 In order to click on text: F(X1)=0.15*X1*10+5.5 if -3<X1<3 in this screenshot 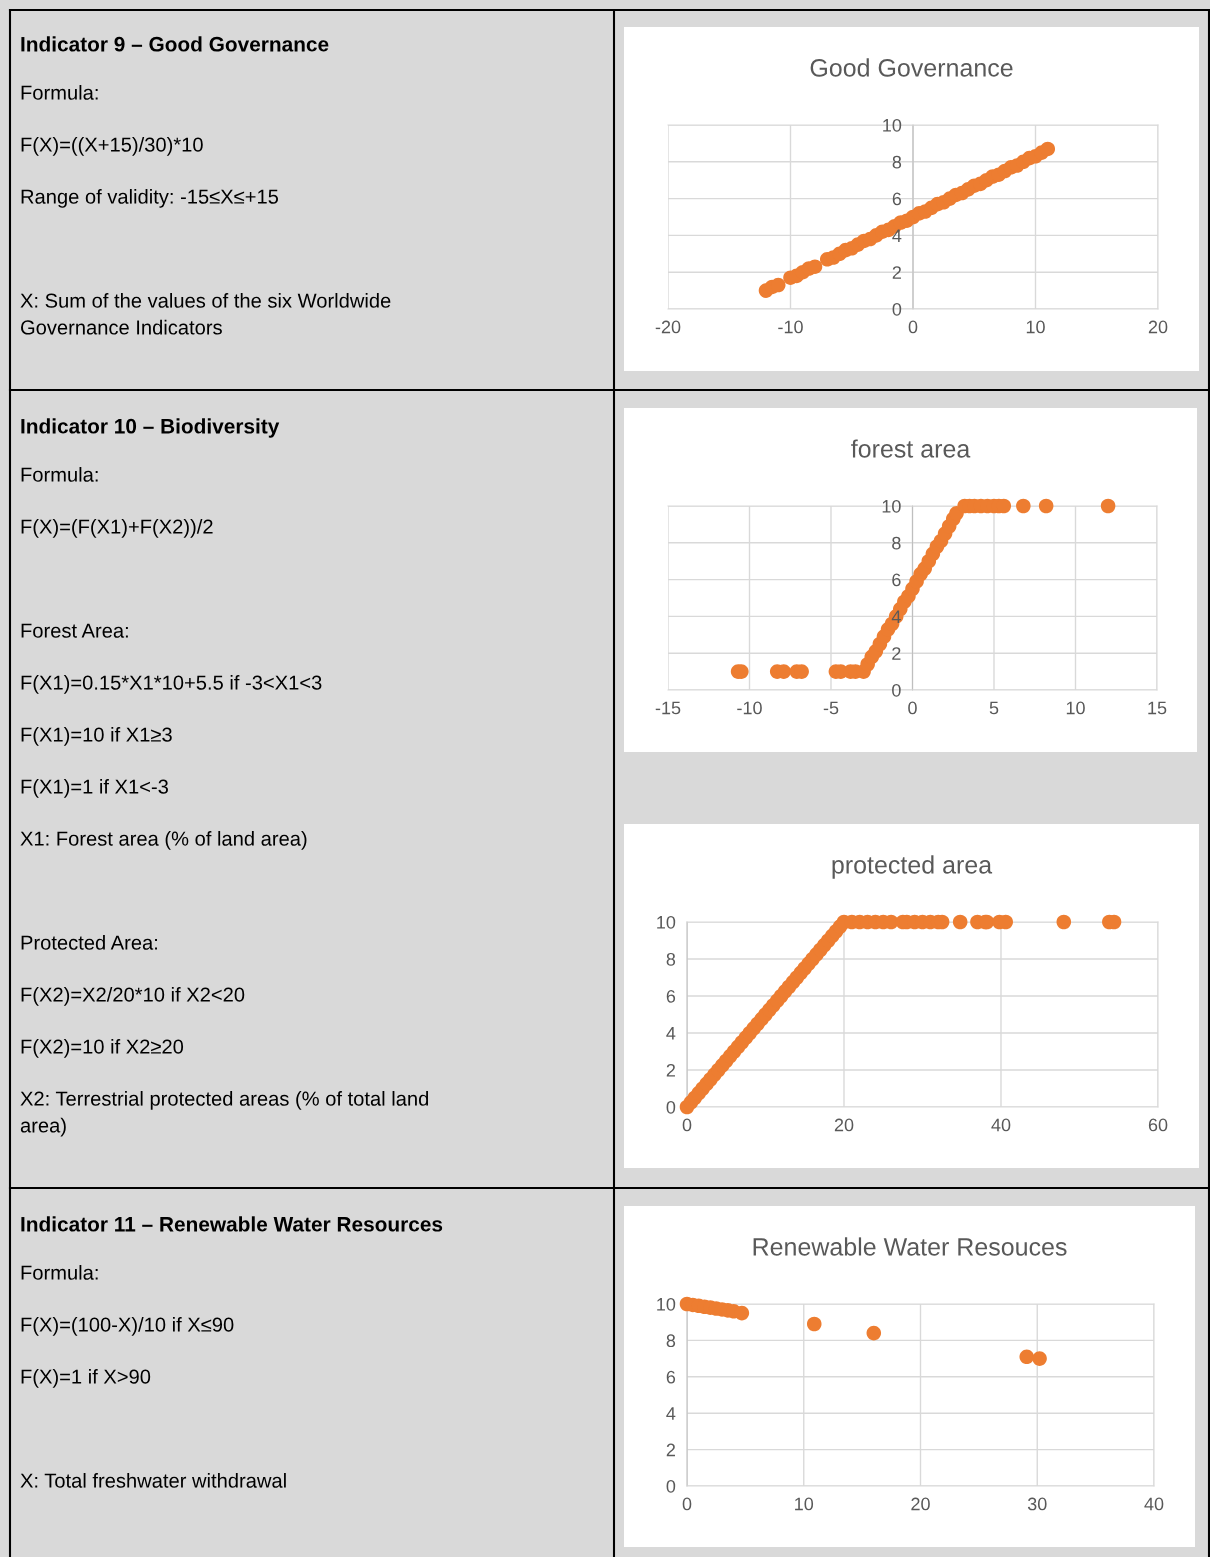, I will do `click(171, 684)`.